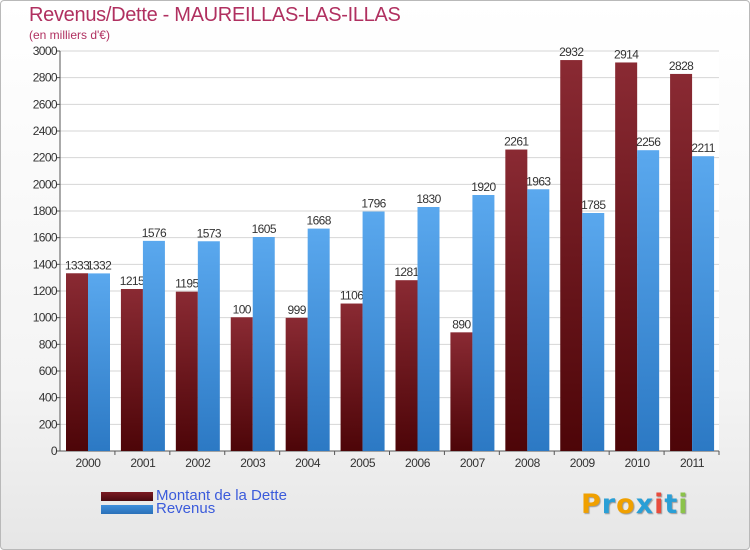 This screenshot has height=550, width=750. I want to click on data-label-dette: 2828, so click(681, 66).